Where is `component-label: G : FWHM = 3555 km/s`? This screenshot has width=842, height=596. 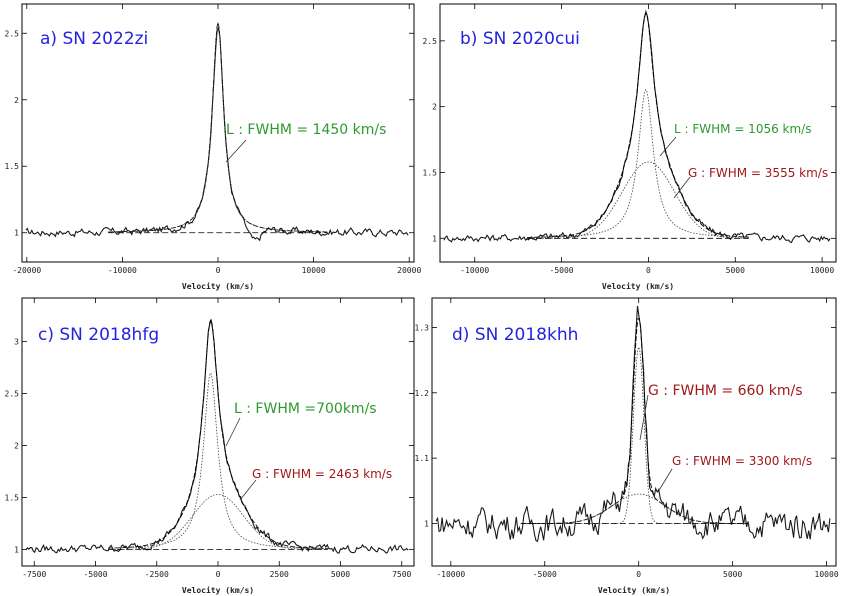 component-label: G : FWHM = 3555 km/s is located at coordinates (758, 173).